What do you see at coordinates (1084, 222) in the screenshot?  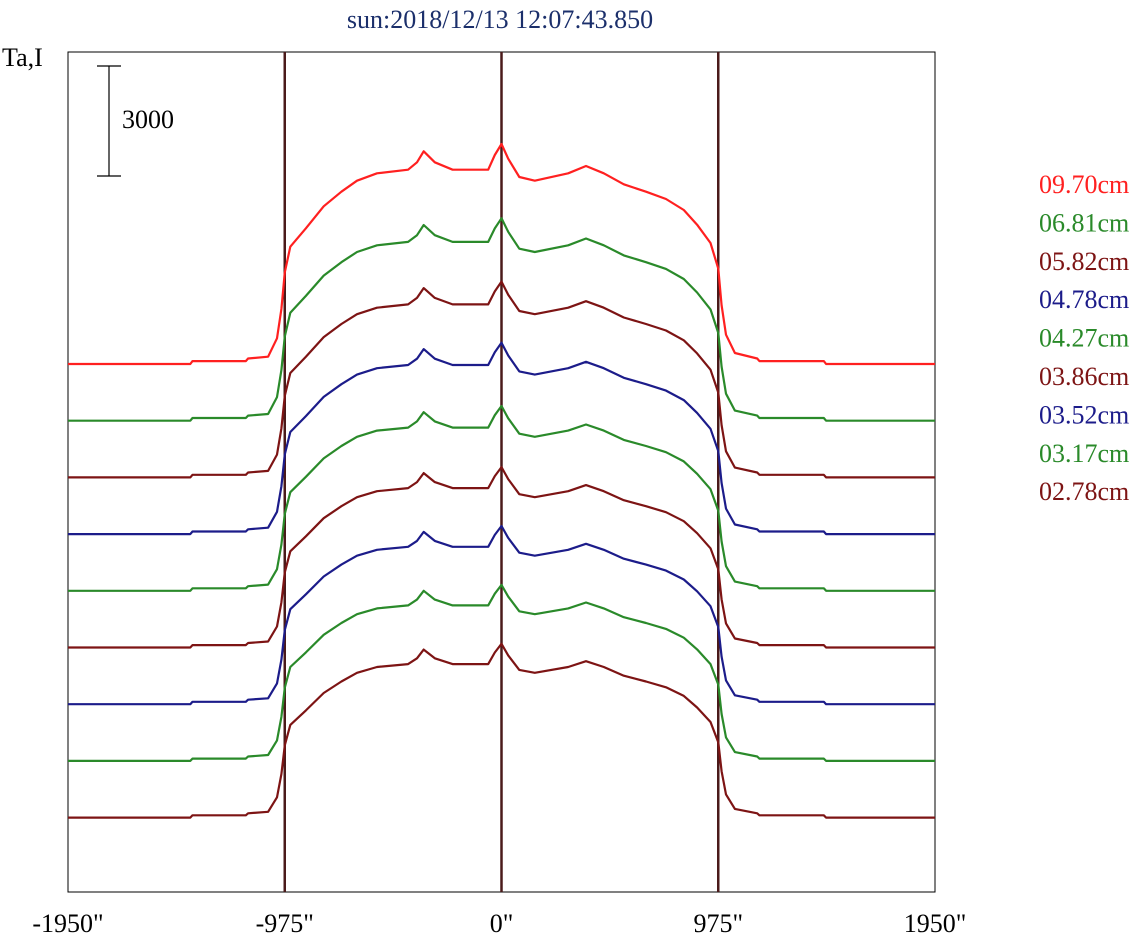 I see `legend-item-06.81cm: 06.81cm` at bounding box center [1084, 222].